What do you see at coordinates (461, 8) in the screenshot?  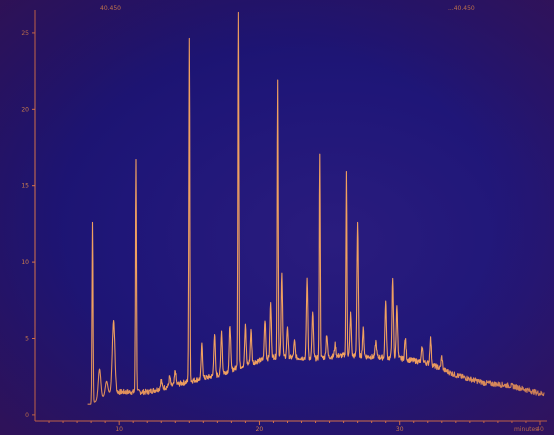 I see `header-right-label: ...40.450` at bounding box center [461, 8].